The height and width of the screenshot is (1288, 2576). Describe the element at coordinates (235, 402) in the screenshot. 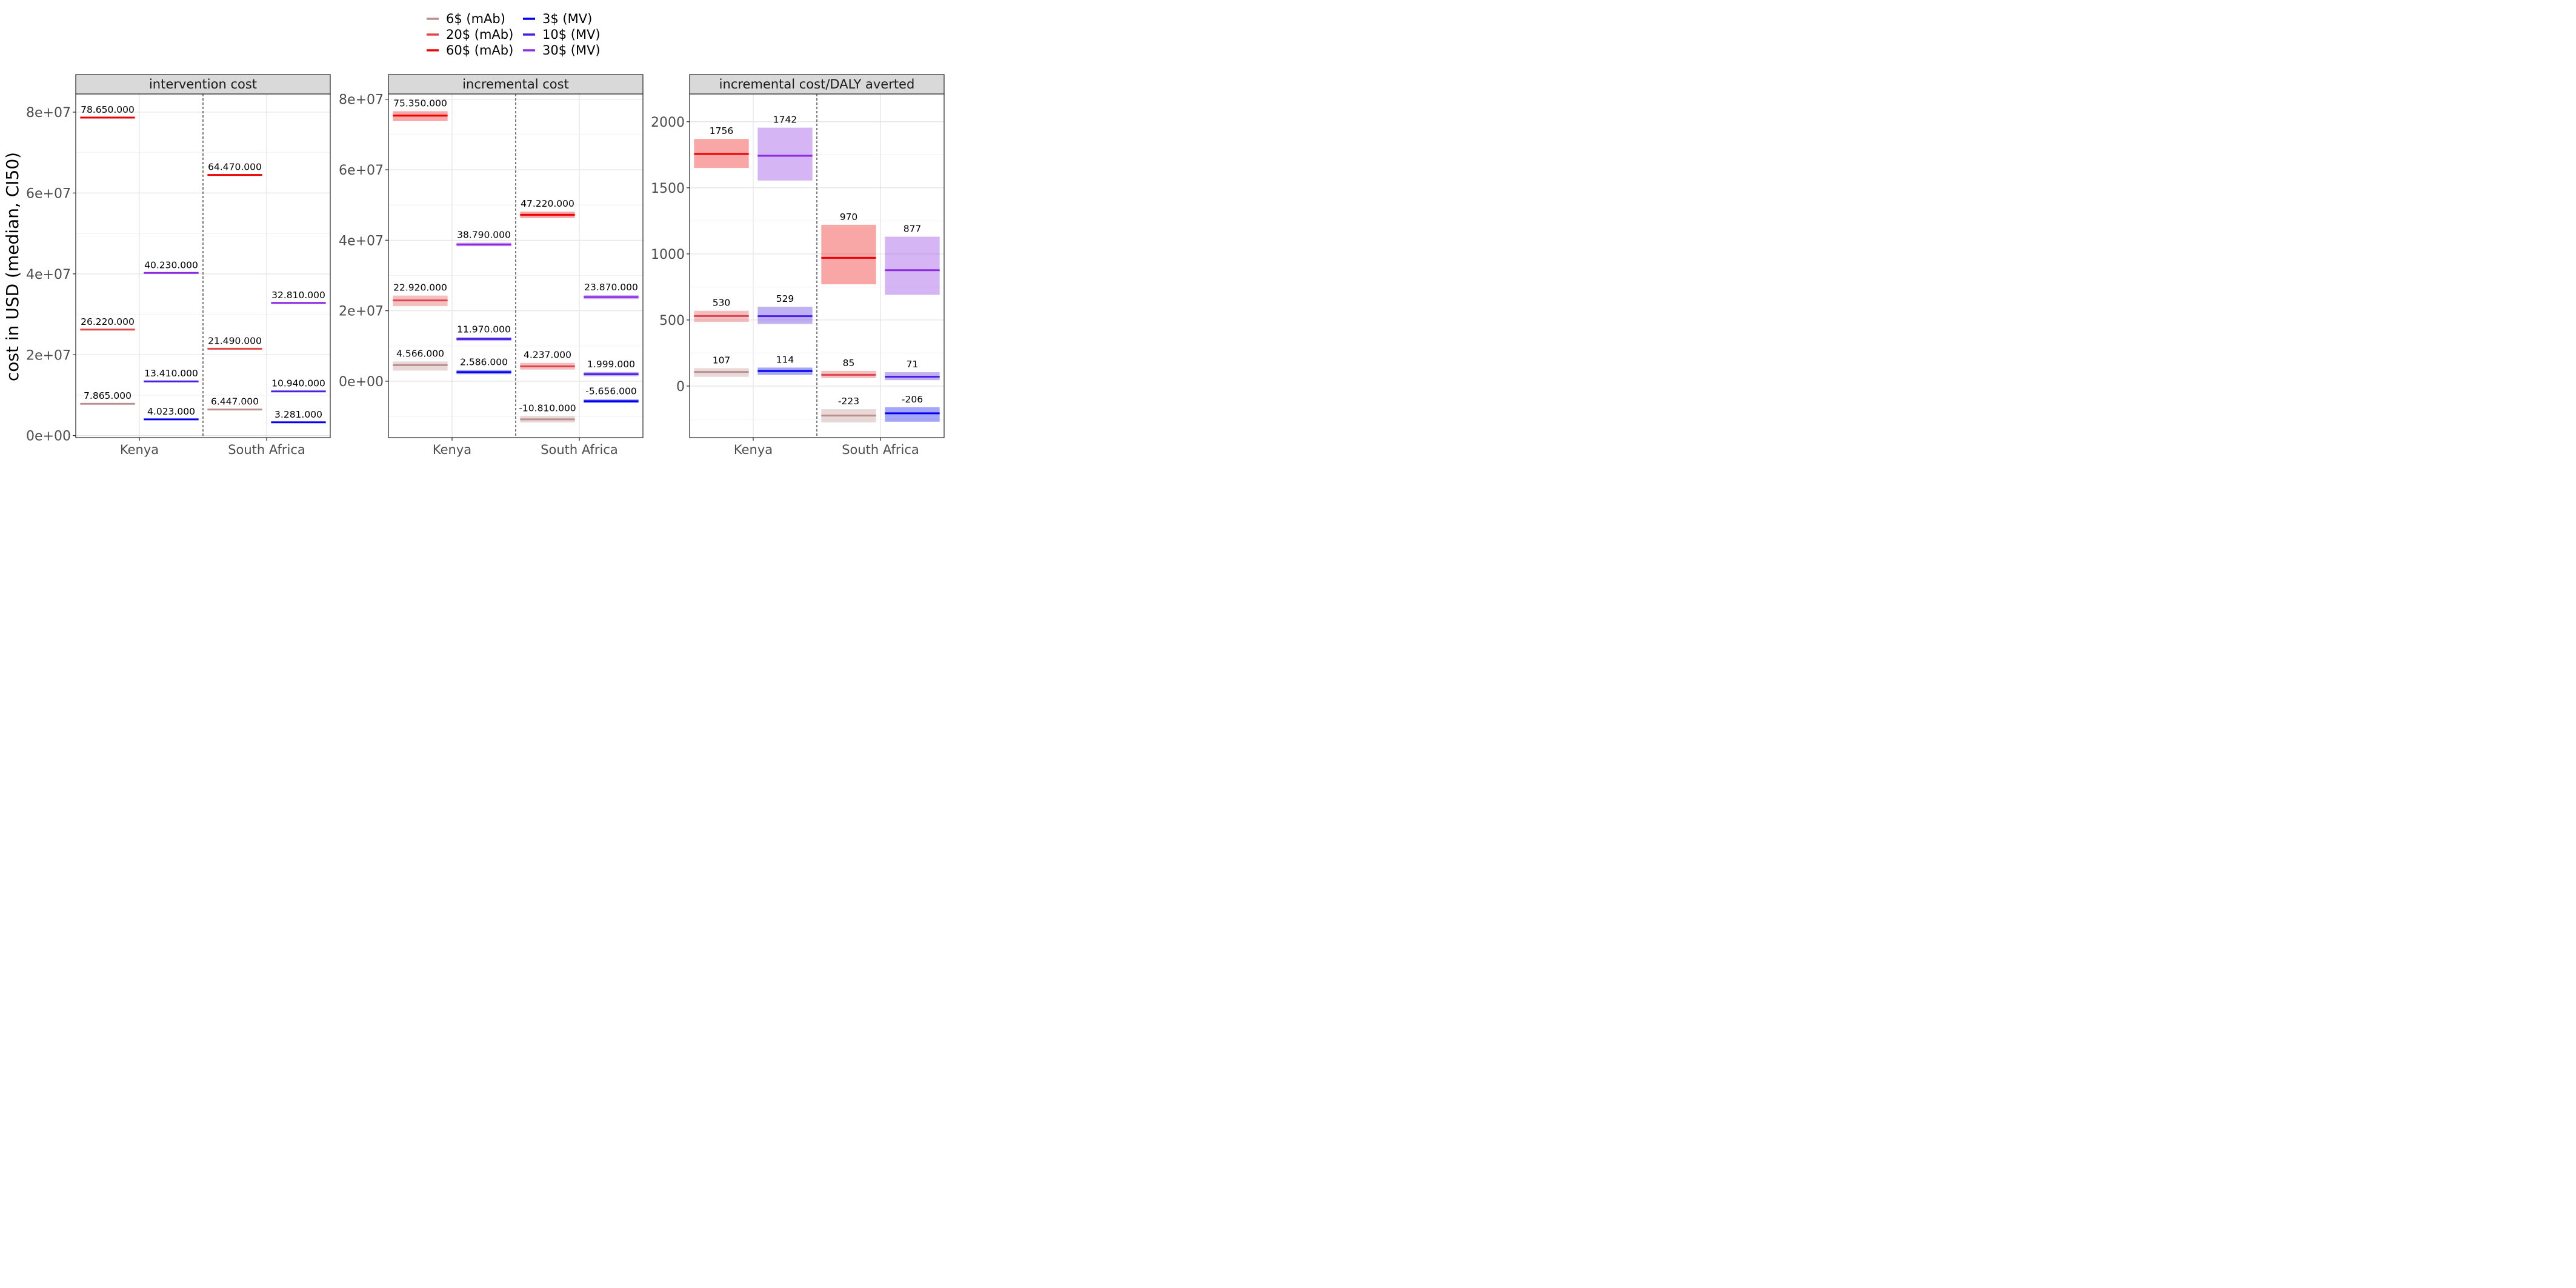

I see `value-label: 6.447.000` at that location.